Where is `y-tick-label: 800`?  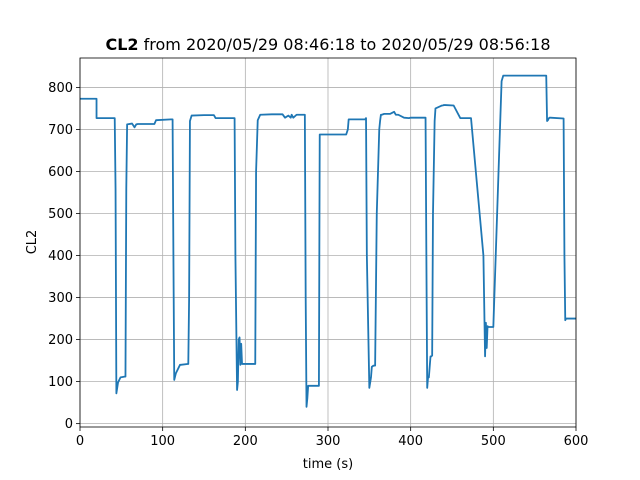 y-tick-label: 800 is located at coordinates (60, 88).